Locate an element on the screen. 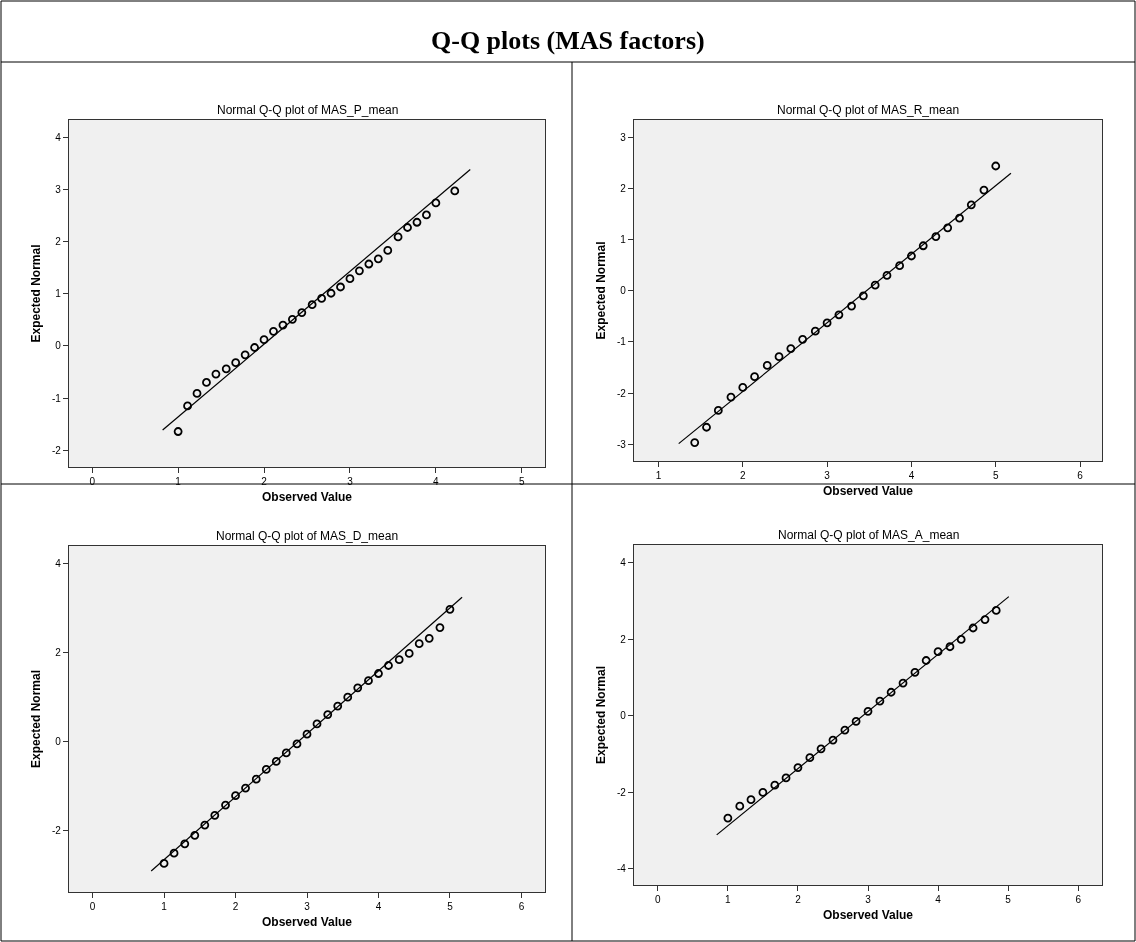  chart-title: Normal Q-Q plot of MAS_P_mean is located at coordinates (308, 110).